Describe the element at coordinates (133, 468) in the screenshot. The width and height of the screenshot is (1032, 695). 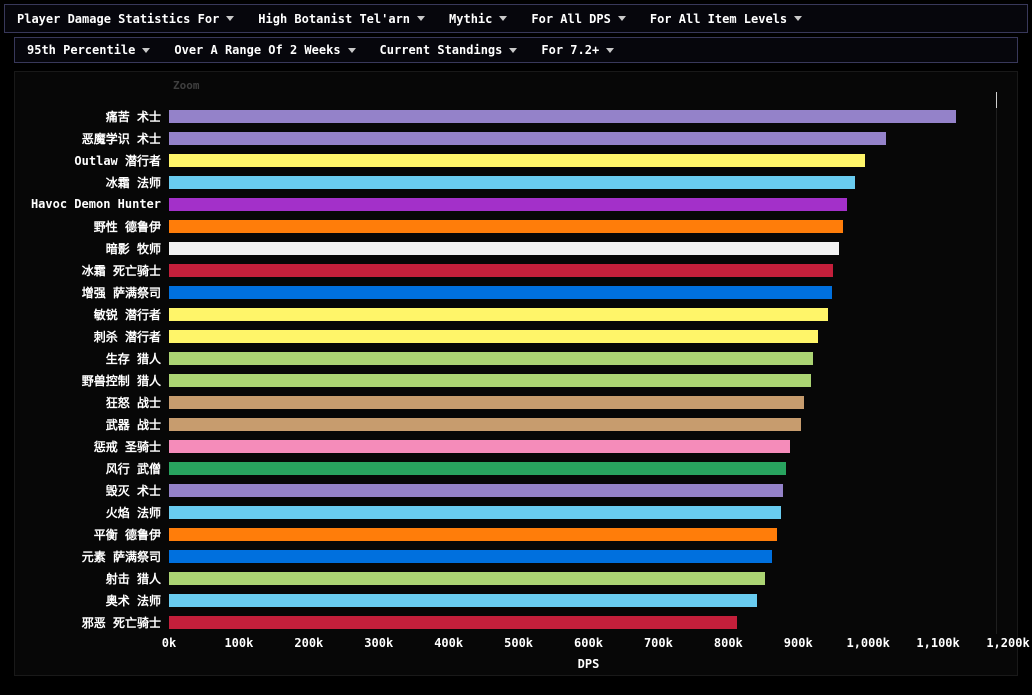
I see `category-label: 风行 武僧` at that location.